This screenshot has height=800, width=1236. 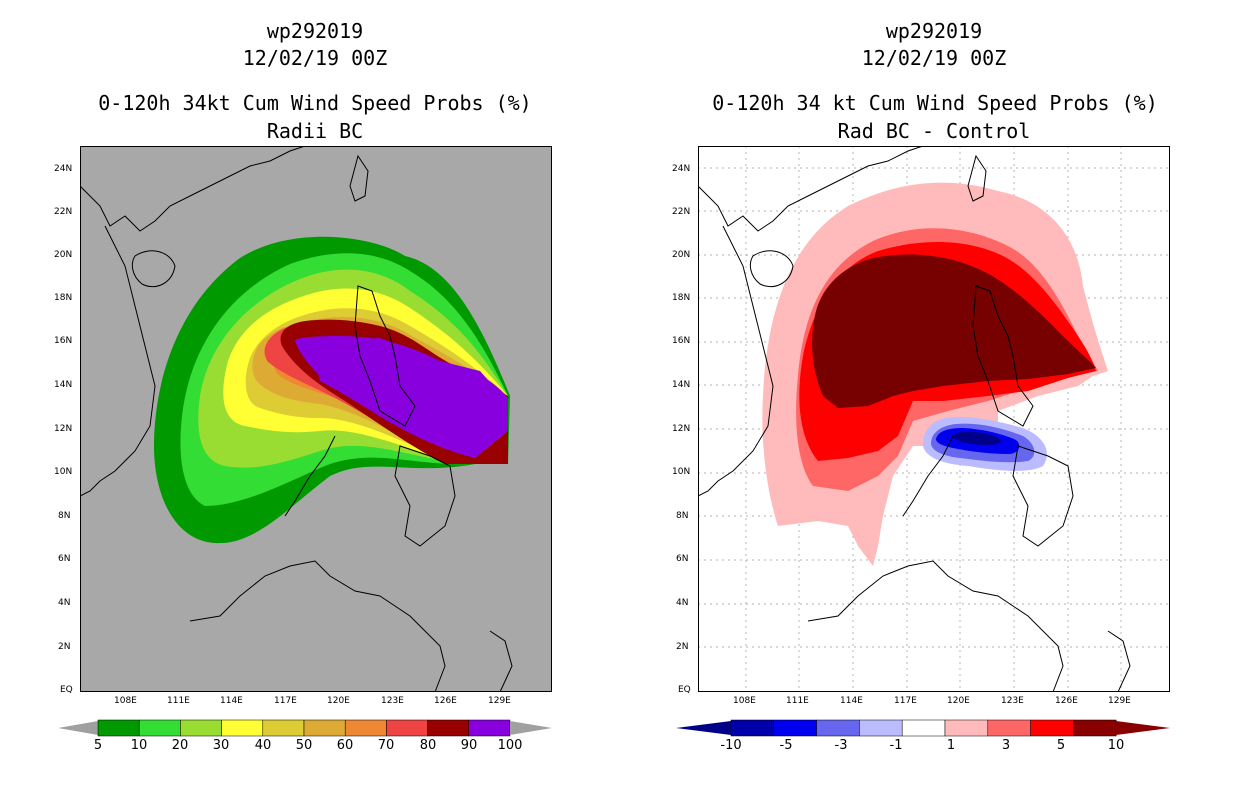 What do you see at coordinates (681, 212) in the screenshot?
I see `right-lat-label: 22N` at bounding box center [681, 212].